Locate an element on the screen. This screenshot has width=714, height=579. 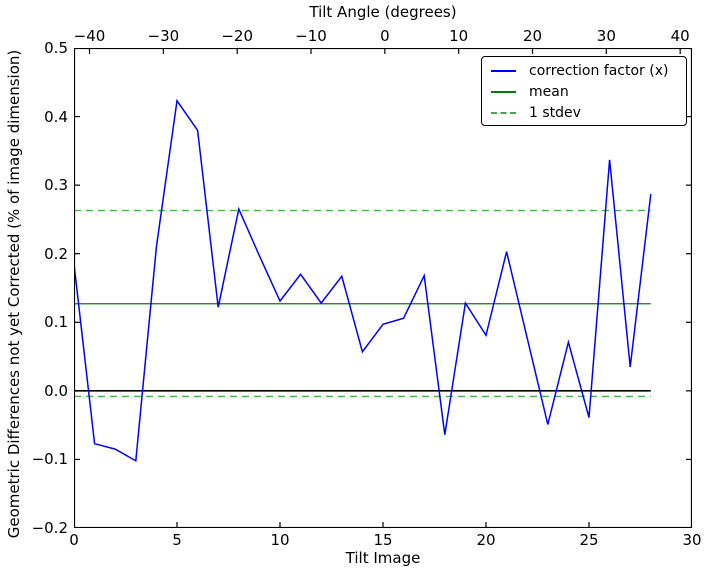
y-tick-label: 0.1 is located at coordinates (56, 322).